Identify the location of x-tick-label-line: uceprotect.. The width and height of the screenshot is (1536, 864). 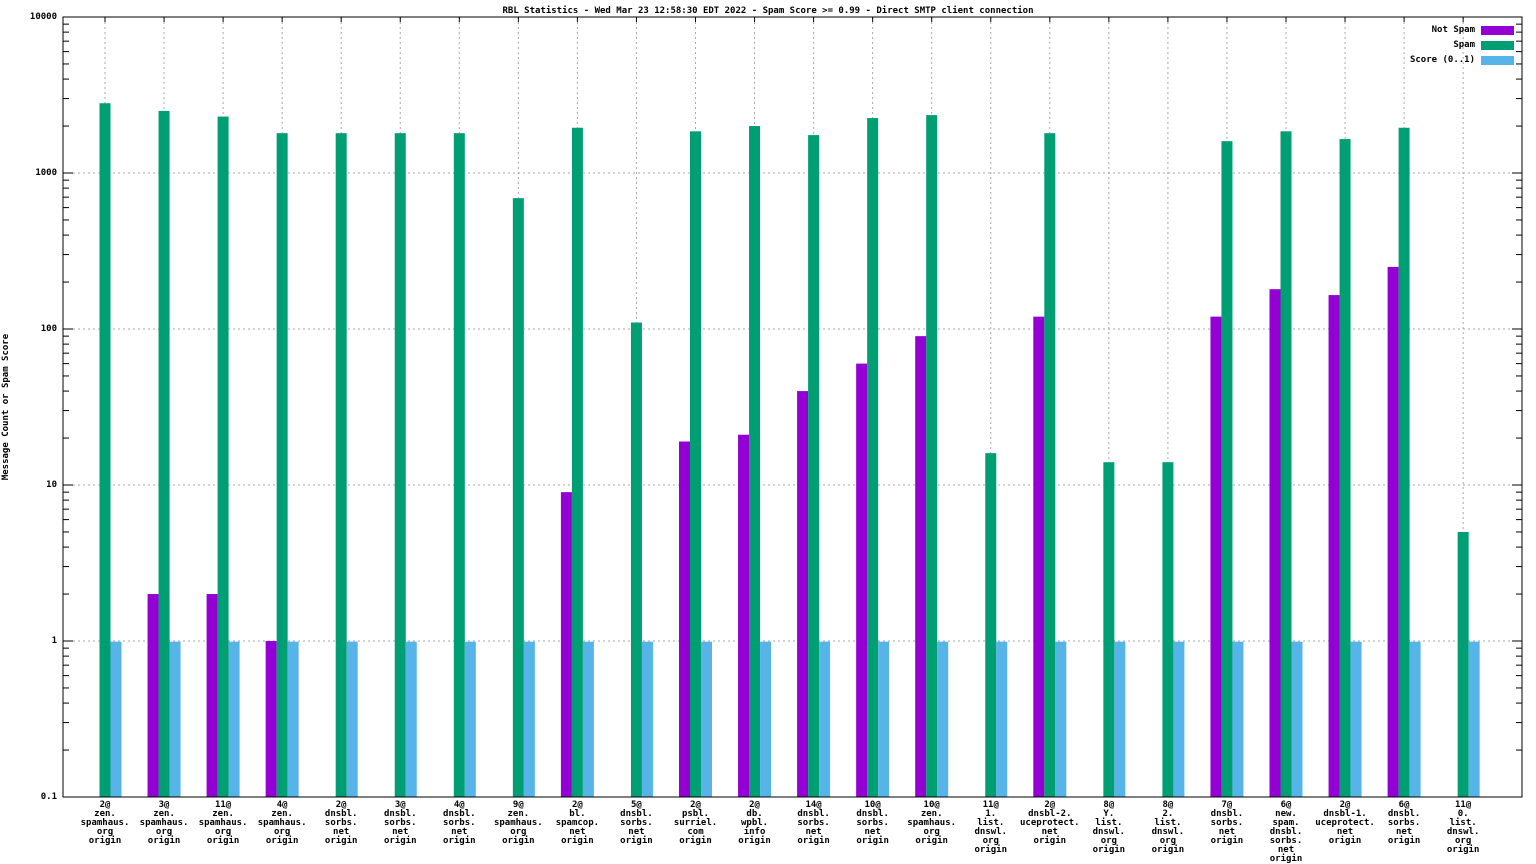
(1345, 823).